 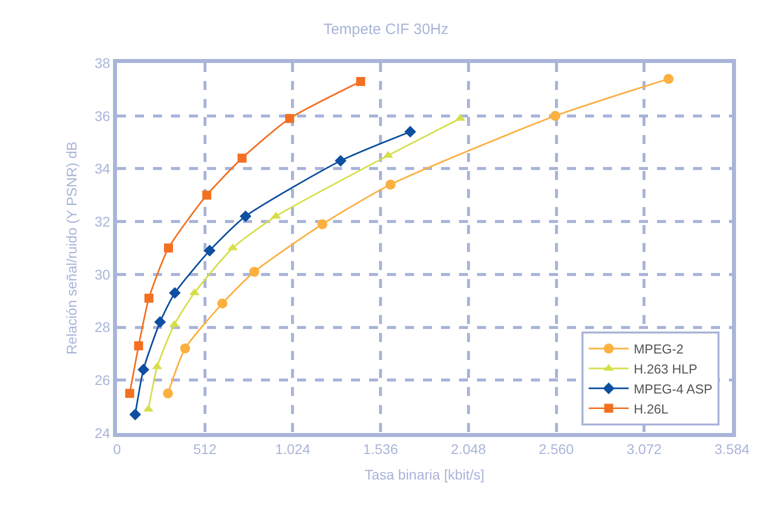 What do you see at coordinates (673, 388) in the screenshot?
I see `legend-label: MPEG-4 ASP` at bounding box center [673, 388].